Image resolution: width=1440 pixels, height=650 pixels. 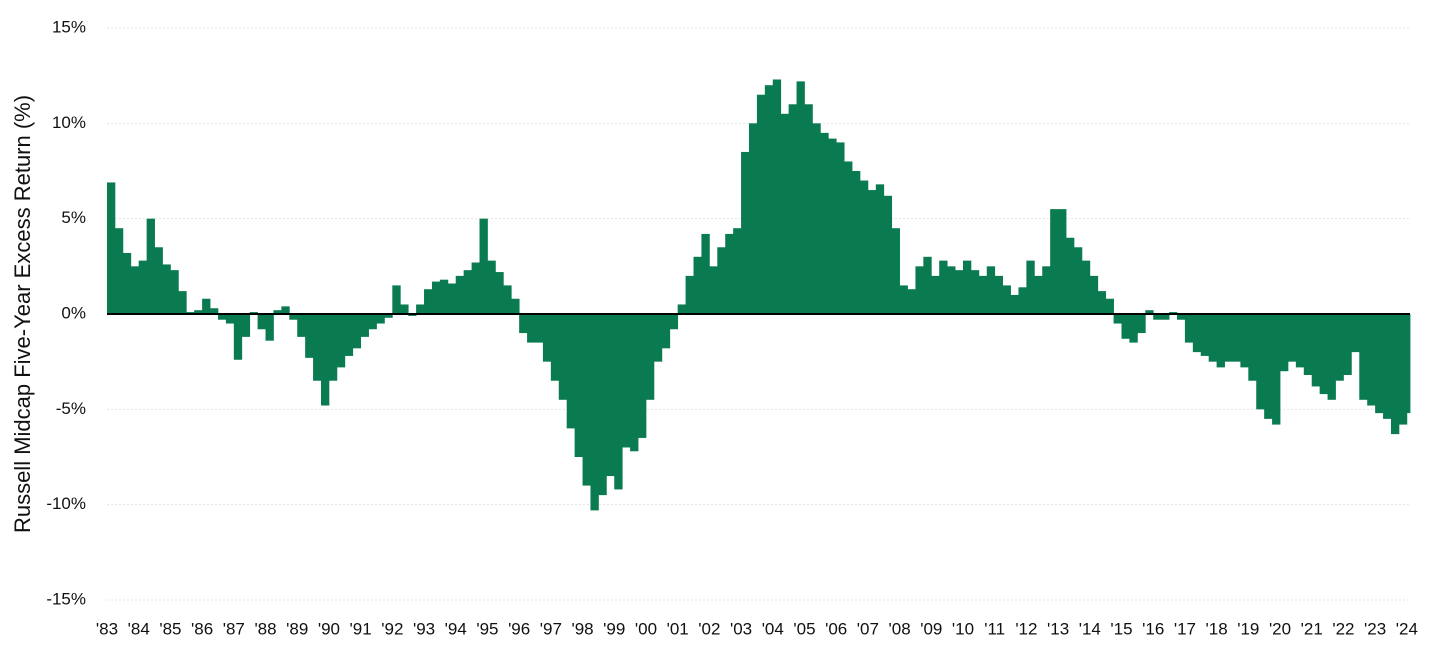 What do you see at coordinates (1026, 628) in the screenshot?
I see `x-tick-label: '12` at bounding box center [1026, 628].